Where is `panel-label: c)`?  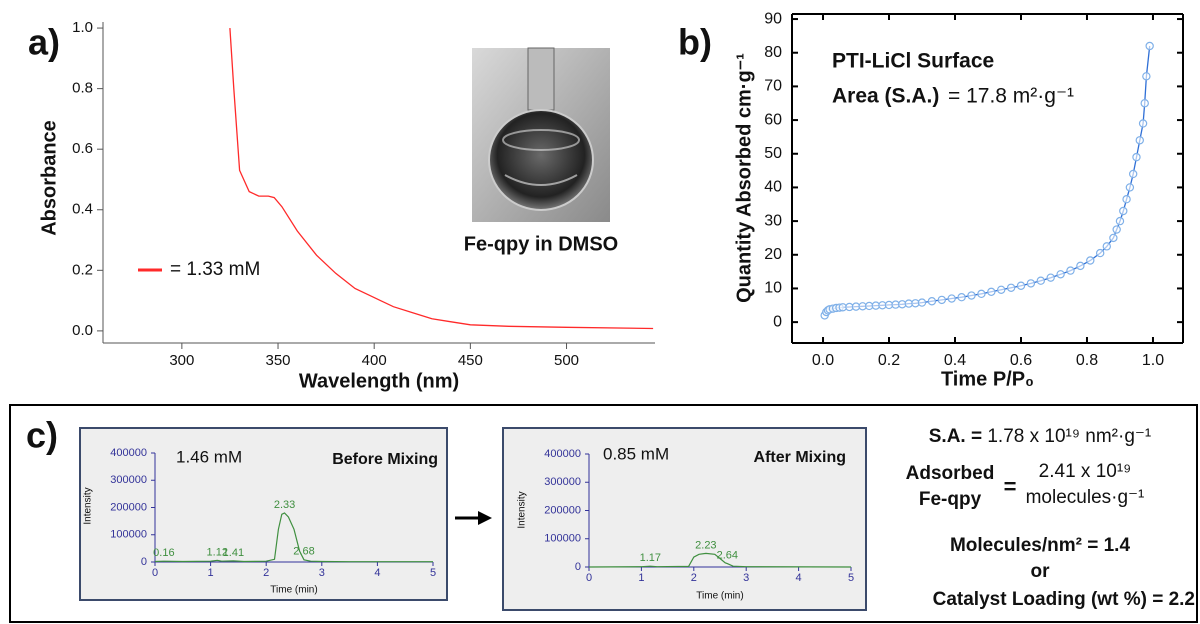
panel-label: c) is located at coordinates (42, 435).